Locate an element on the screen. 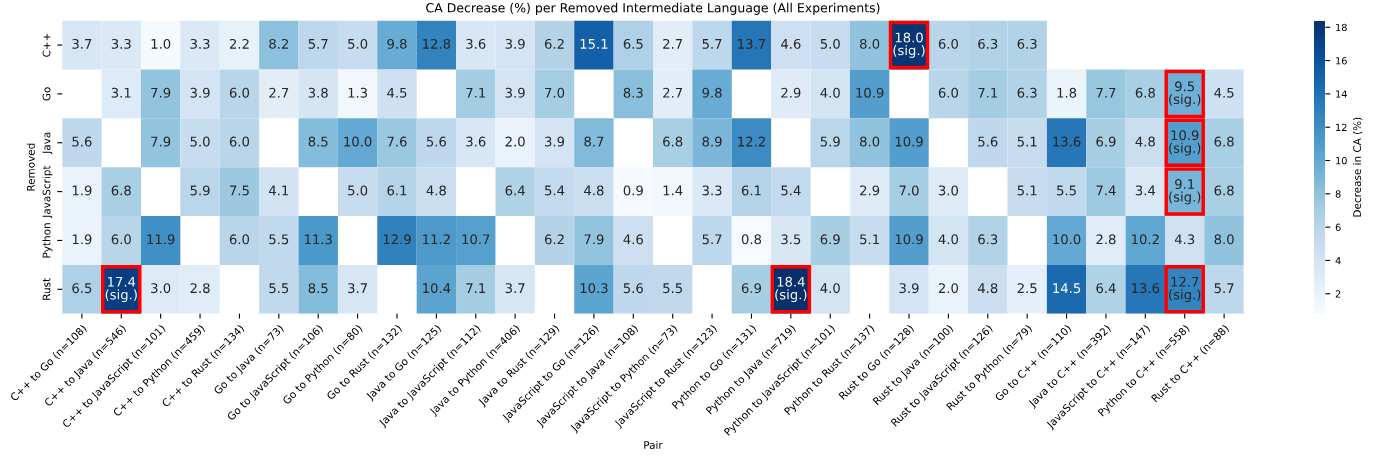 The image size is (1382, 458). data-label: 7.4 is located at coordinates (1106, 190).